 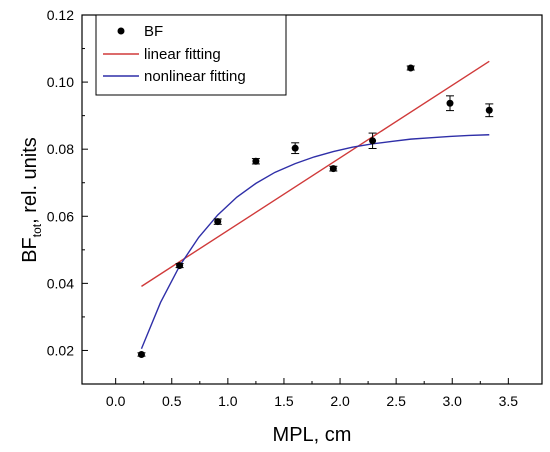 I want to click on y-axis-title-main: BF, so click(x=30, y=250).